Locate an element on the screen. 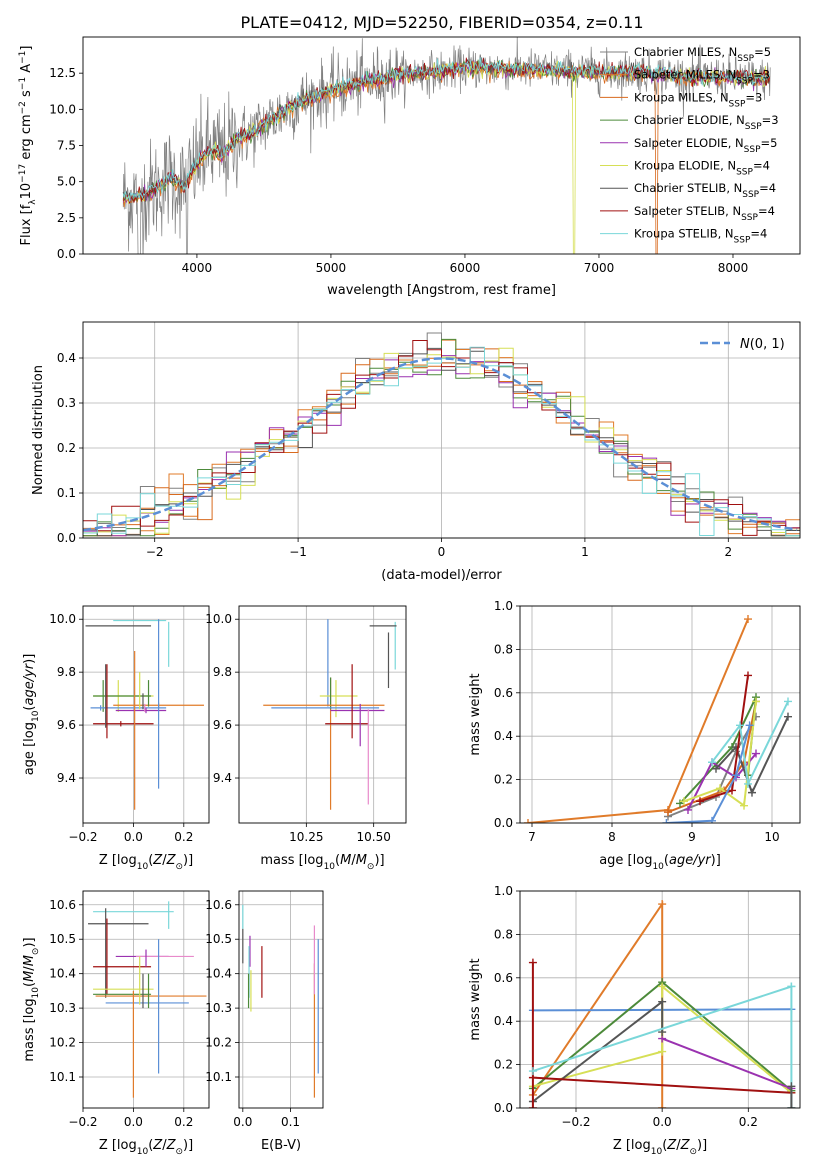  legend-label: Salpeter ELODIE, NSSP=5 is located at coordinates (705, 145).